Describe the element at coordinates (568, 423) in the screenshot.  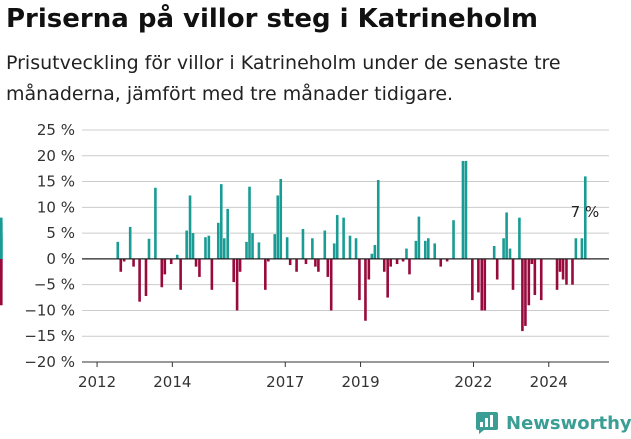
I see `brand-name: Newsworthy` at that location.